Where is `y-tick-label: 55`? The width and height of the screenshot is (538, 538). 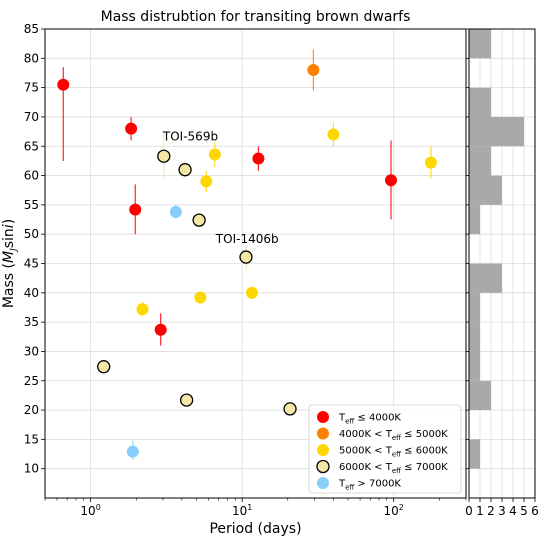 y-tick-label: 55 is located at coordinates (31, 205).